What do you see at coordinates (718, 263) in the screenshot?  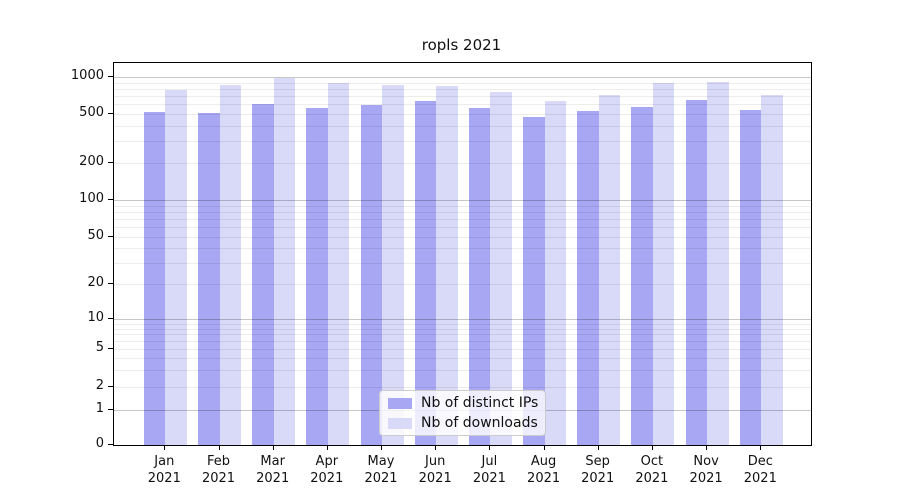 I see `bar-downloads-nov` at bounding box center [718, 263].